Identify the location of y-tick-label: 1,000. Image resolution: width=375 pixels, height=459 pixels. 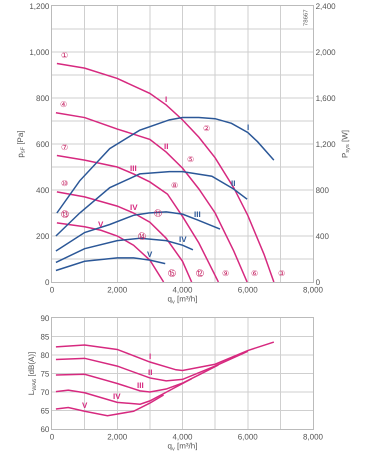
(39, 52).